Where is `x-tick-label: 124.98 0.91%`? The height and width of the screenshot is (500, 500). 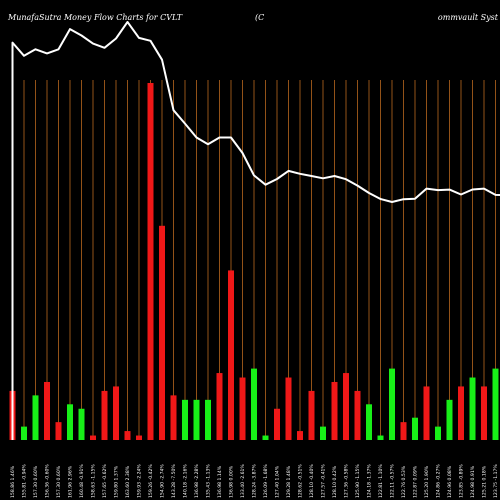
x-tick-label: 124.98 0.91% is located at coordinates (473, 481).